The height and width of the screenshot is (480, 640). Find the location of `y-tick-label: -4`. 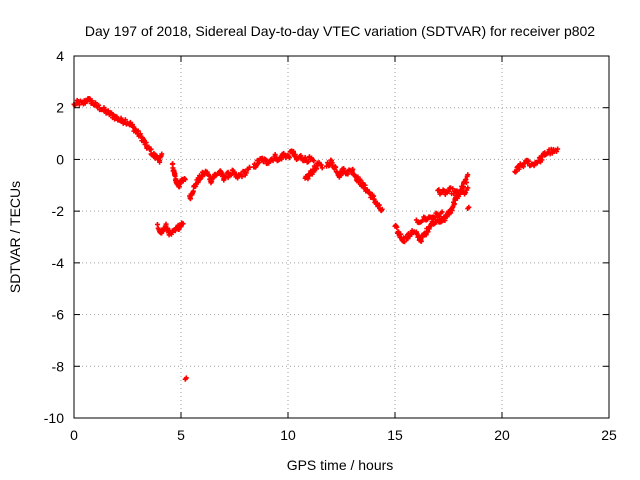

y-tick-label: -4 is located at coordinates (58, 263).